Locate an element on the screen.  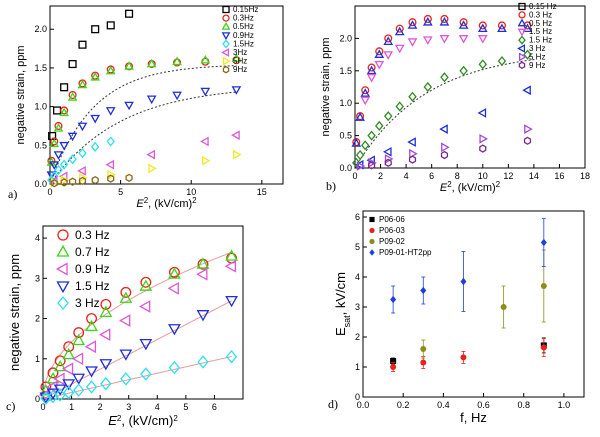
legend-label: 1.5 Hz is located at coordinates (540, 40).